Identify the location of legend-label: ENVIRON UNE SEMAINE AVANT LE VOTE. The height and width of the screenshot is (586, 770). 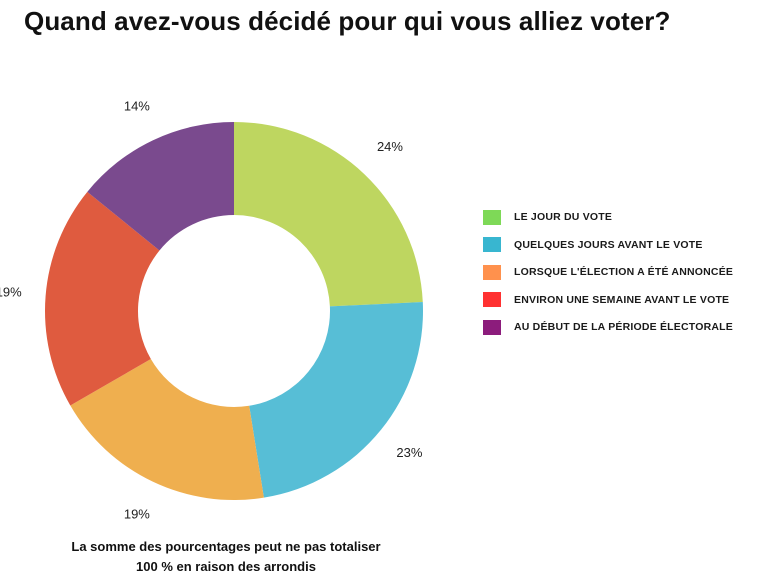
(622, 299).